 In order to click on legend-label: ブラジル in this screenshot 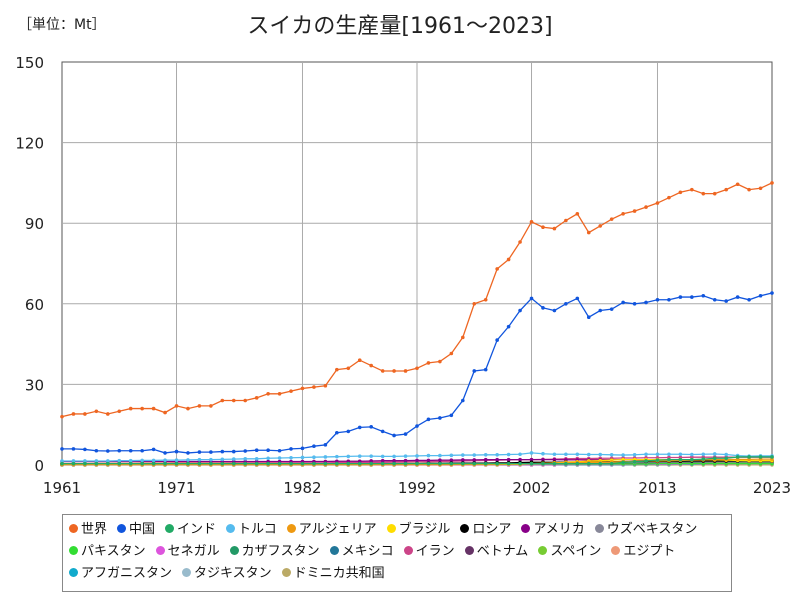, I will do `click(424, 529)`.